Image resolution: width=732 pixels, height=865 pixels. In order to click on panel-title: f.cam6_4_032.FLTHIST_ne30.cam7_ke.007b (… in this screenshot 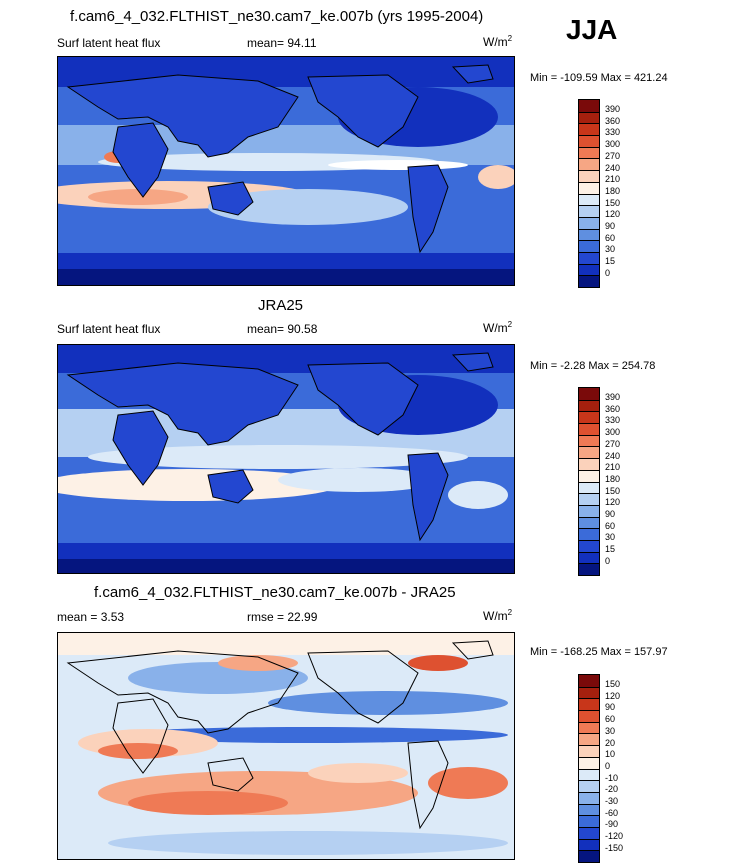, I will do `click(277, 16)`.